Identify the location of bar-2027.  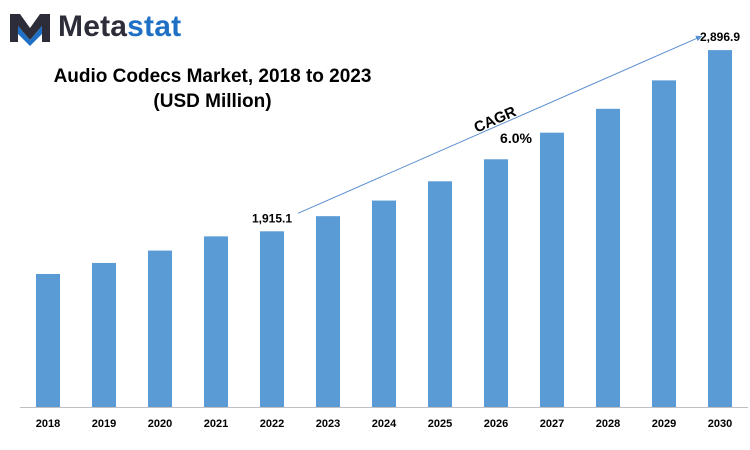
(552, 270).